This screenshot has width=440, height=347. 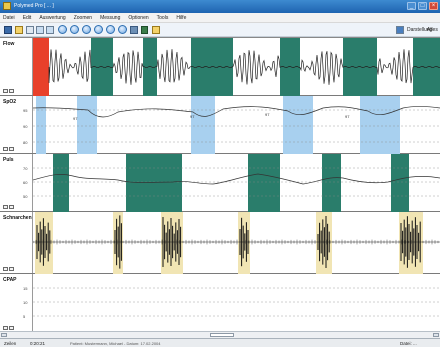 I want to click on maximize-button: □, so click(x=422, y=6).